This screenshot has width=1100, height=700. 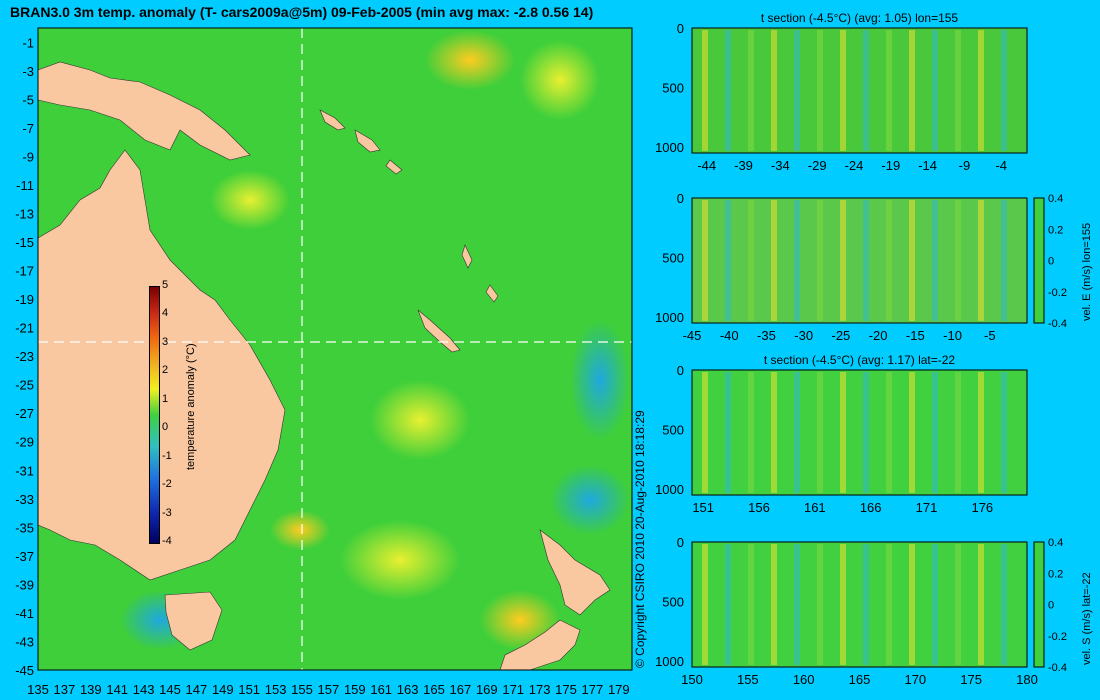 What do you see at coordinates (329, 689) in the screenshot?
I see `map-lon-tick: 157` at bounding box center [329, 689].